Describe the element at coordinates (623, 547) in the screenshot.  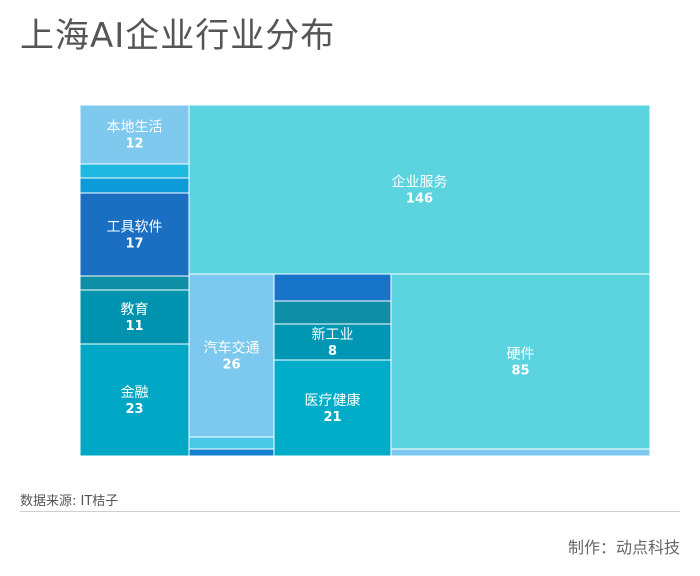
I see `credit-text: 制作：动点科技` at that location.